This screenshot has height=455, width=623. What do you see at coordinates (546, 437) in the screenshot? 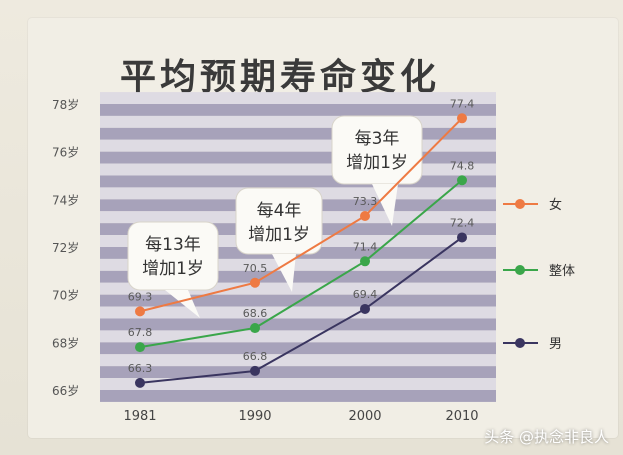
I see `watermark: 头条 @执念非良人` at bounding box center [546, 437].